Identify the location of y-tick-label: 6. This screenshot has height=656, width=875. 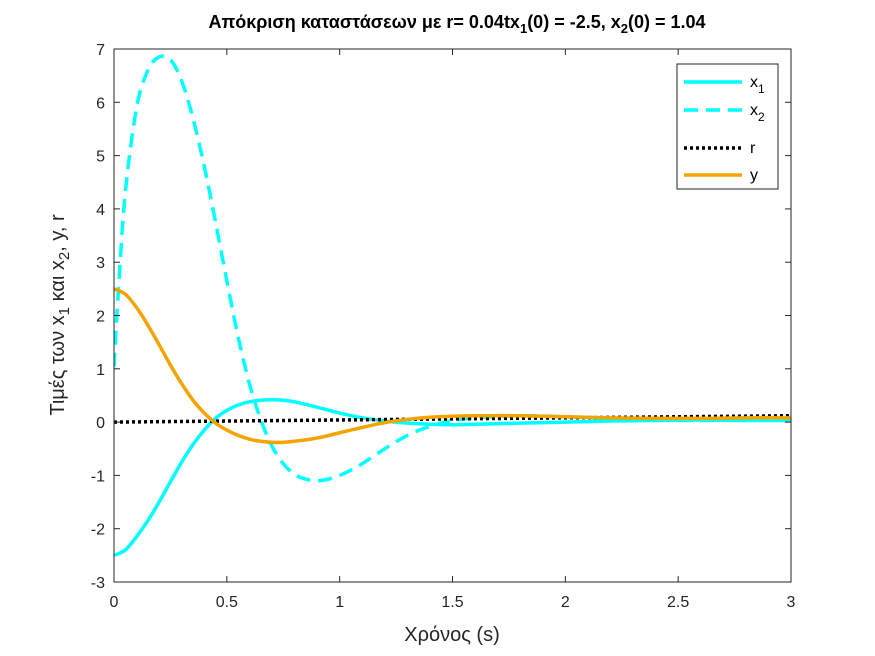
(100, 103).